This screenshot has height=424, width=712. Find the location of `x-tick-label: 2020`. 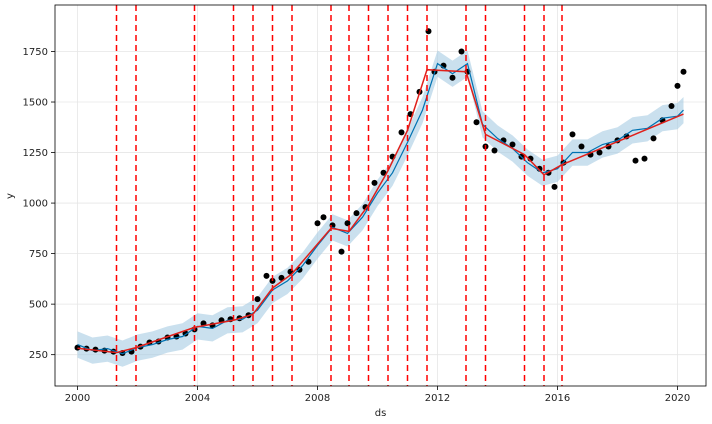

x-tick-label: 2020 is located at coordinates (677, 398).